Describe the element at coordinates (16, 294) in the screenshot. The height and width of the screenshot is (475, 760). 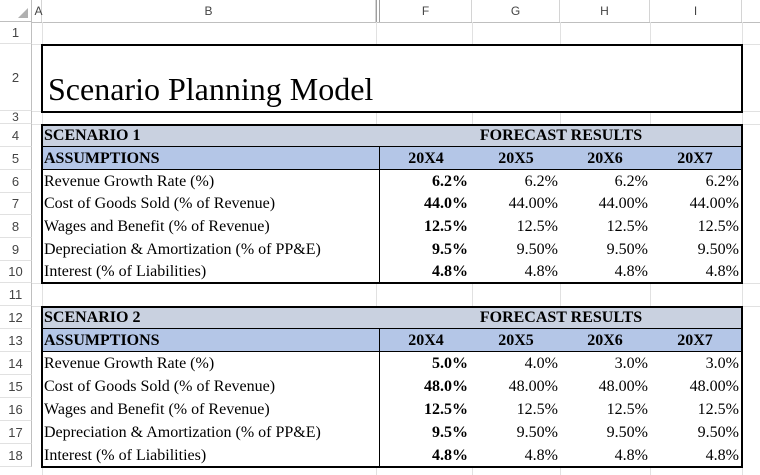
I see `row-header: 11` at that location.